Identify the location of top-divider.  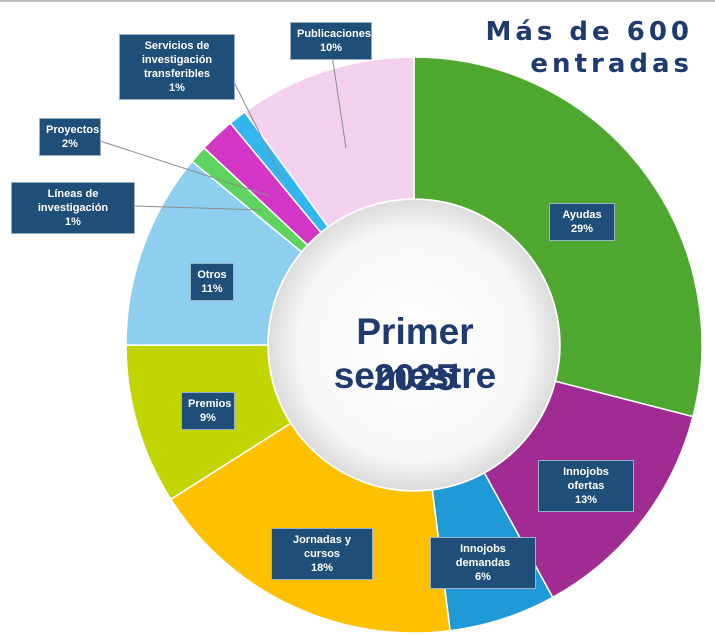
(357, 1).